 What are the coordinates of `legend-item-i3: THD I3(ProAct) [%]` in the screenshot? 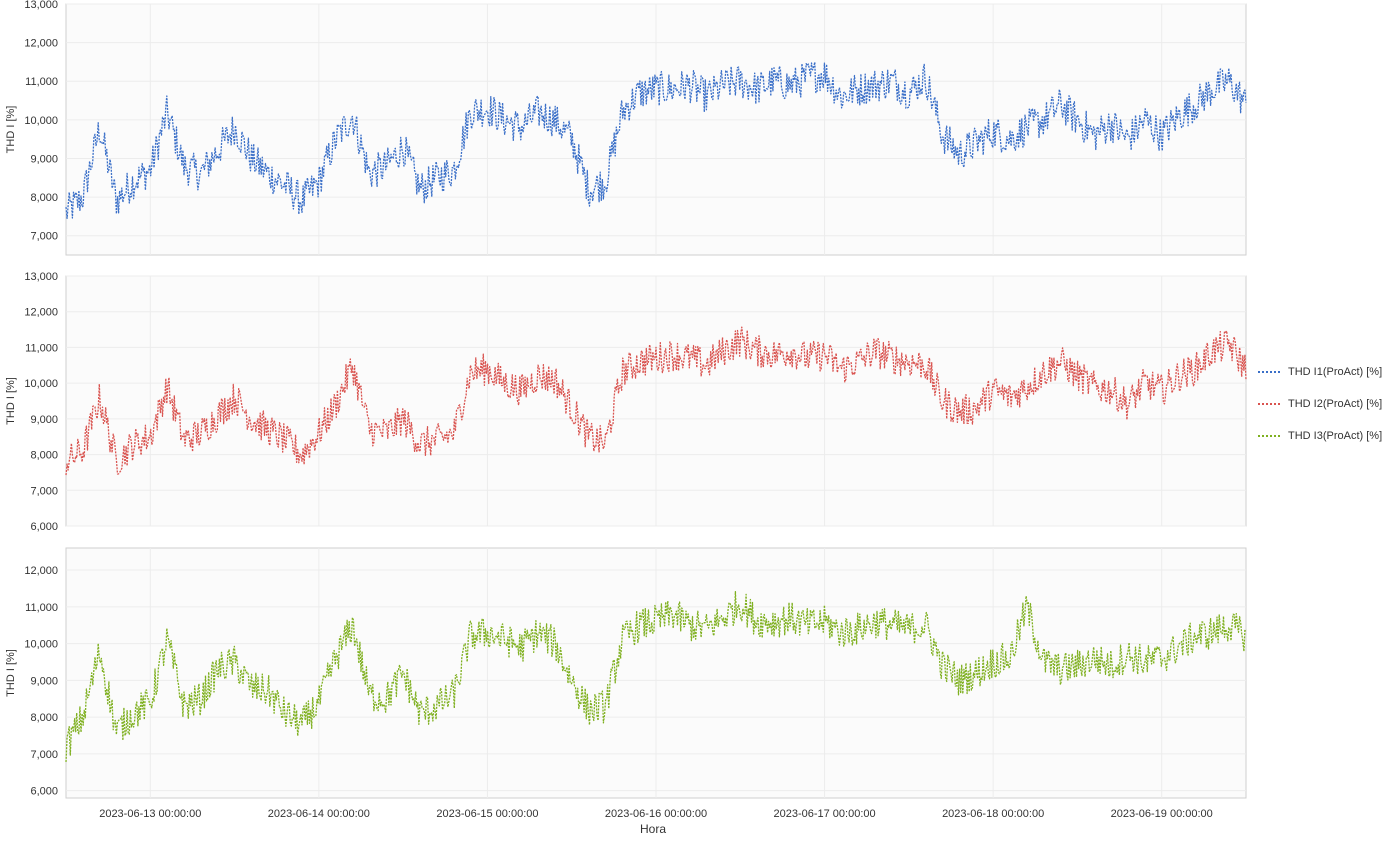 It's located at (1320, 436).